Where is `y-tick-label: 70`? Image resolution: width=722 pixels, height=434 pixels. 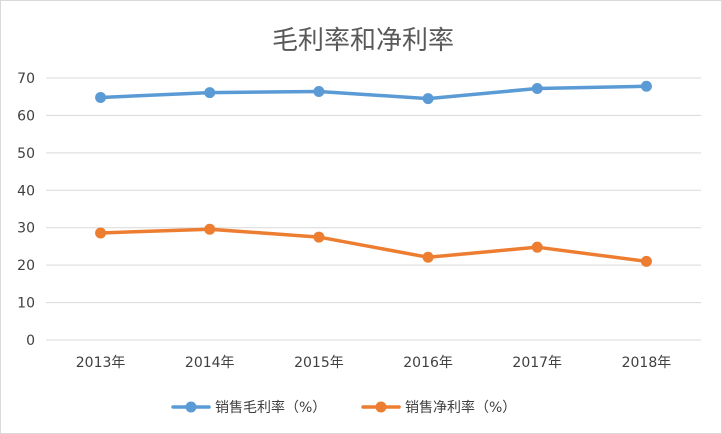 y-tick-label: 70 is located at coordinates (26, 79).